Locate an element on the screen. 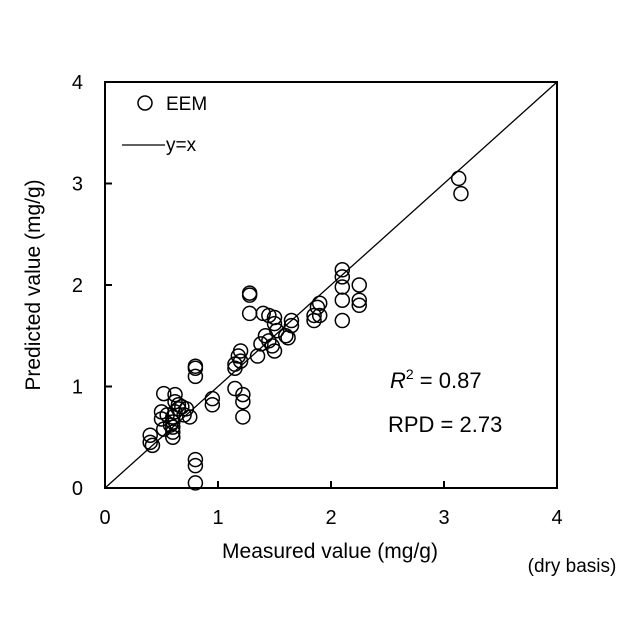 Image resolution: width=640 pixels, height=640 pixels. legend-label-eem: EEM is located at coordinates (186, 104).